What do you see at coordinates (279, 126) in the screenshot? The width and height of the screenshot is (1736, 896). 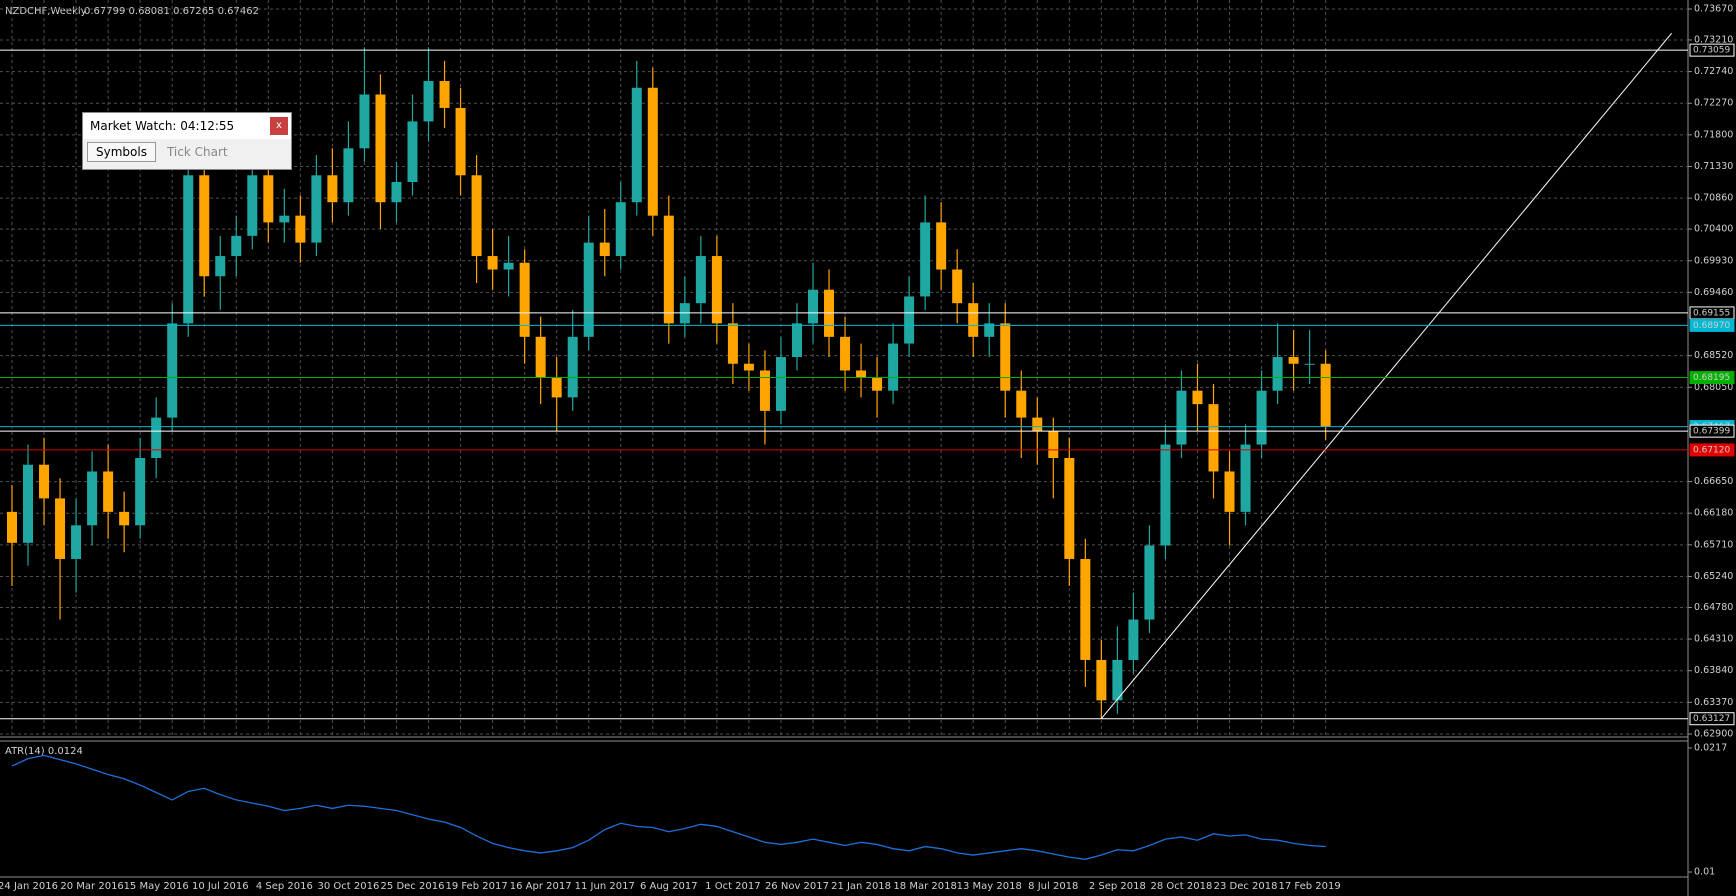 I see `close-button: x` at bounding box center [279, 126].